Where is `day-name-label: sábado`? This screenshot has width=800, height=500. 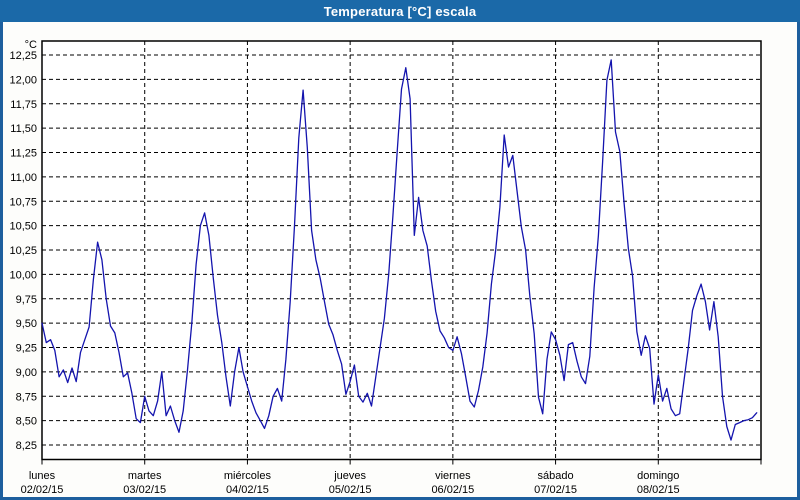
day-name-label: sábado is located at coordinates (556, 476).